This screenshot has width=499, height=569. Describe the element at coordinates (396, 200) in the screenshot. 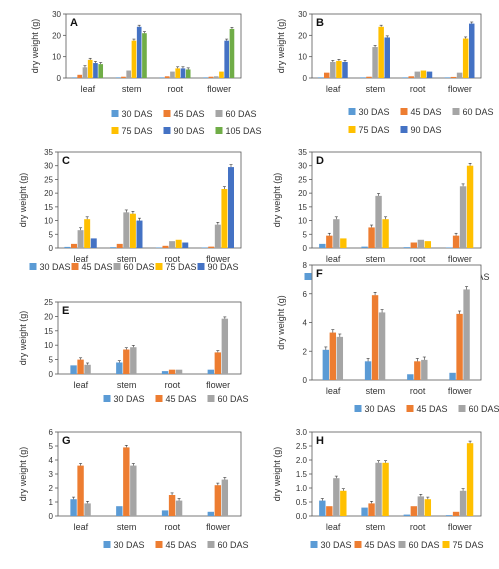

I see `plot-frame` at that location.